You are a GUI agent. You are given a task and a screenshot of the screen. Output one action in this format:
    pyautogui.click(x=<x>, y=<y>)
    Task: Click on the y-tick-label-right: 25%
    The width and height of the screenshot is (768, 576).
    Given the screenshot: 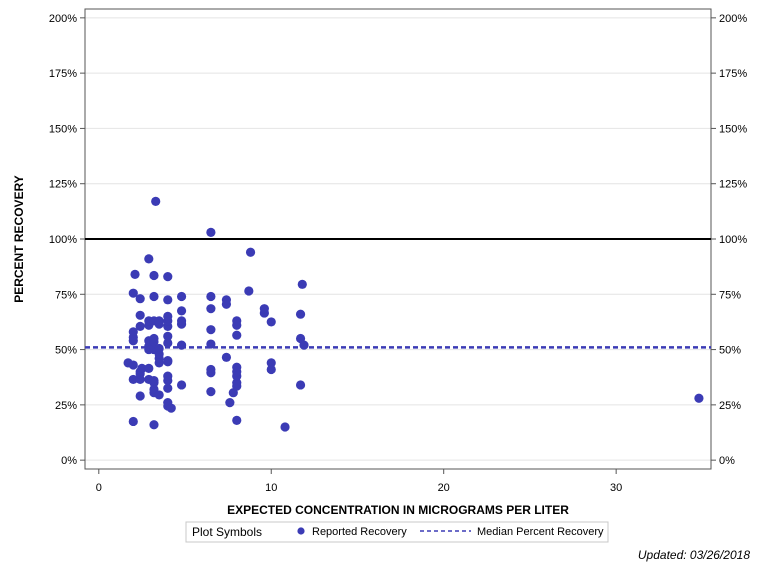 What is the action you would take?
    pyautogui.click(x=730, y=406)
    